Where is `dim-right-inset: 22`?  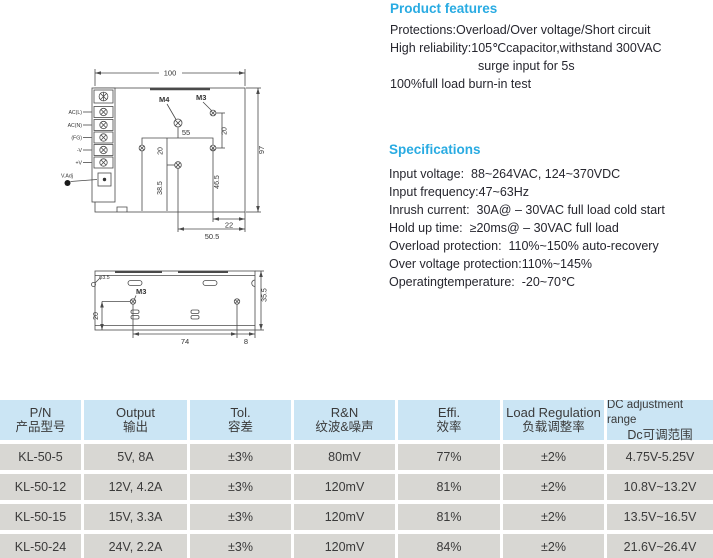
dim-right-inset: 22 is located at coordinates (229, 225).